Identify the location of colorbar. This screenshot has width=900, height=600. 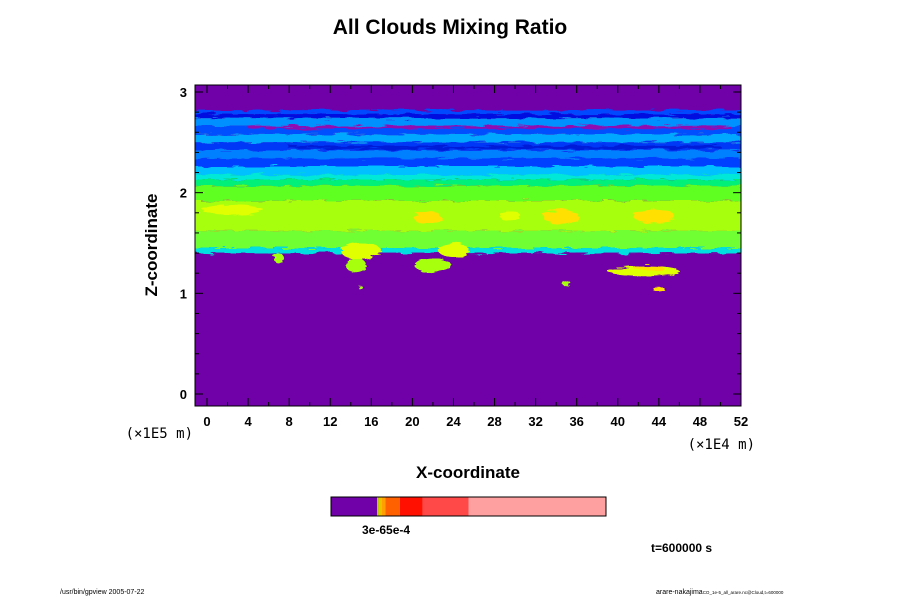
(468, 506).